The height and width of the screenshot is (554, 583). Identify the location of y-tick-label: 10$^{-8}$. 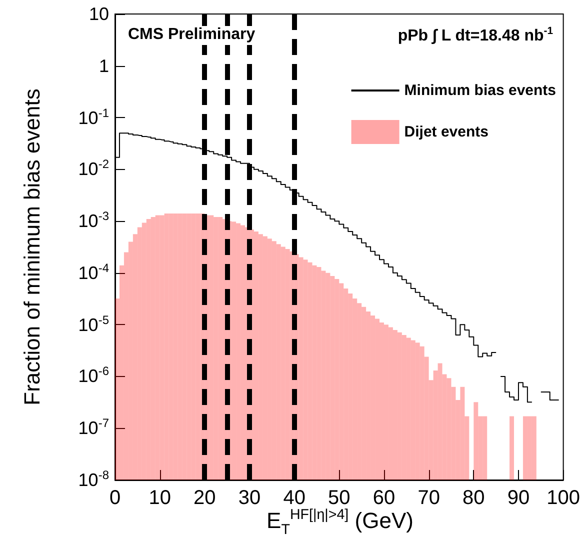
(93, 480).